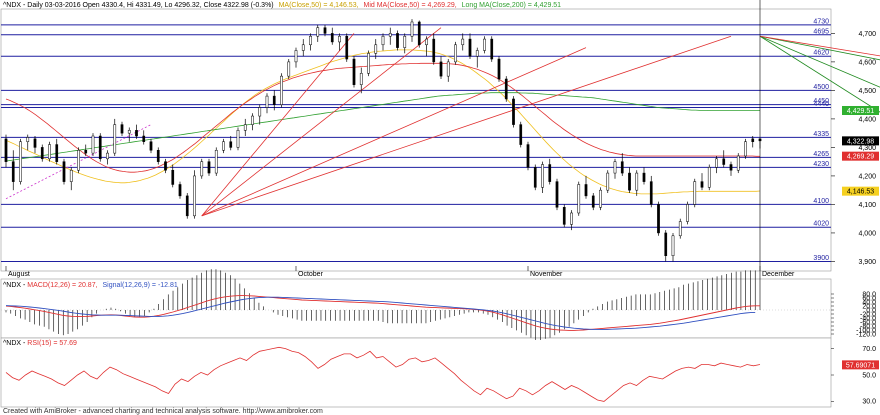 Image resolution: width=880 pixels, height=415 pixels. Describe the element at coordinates (860, 141) in the screenshot. I see `value-tag-text: 4,322.98` at that location.